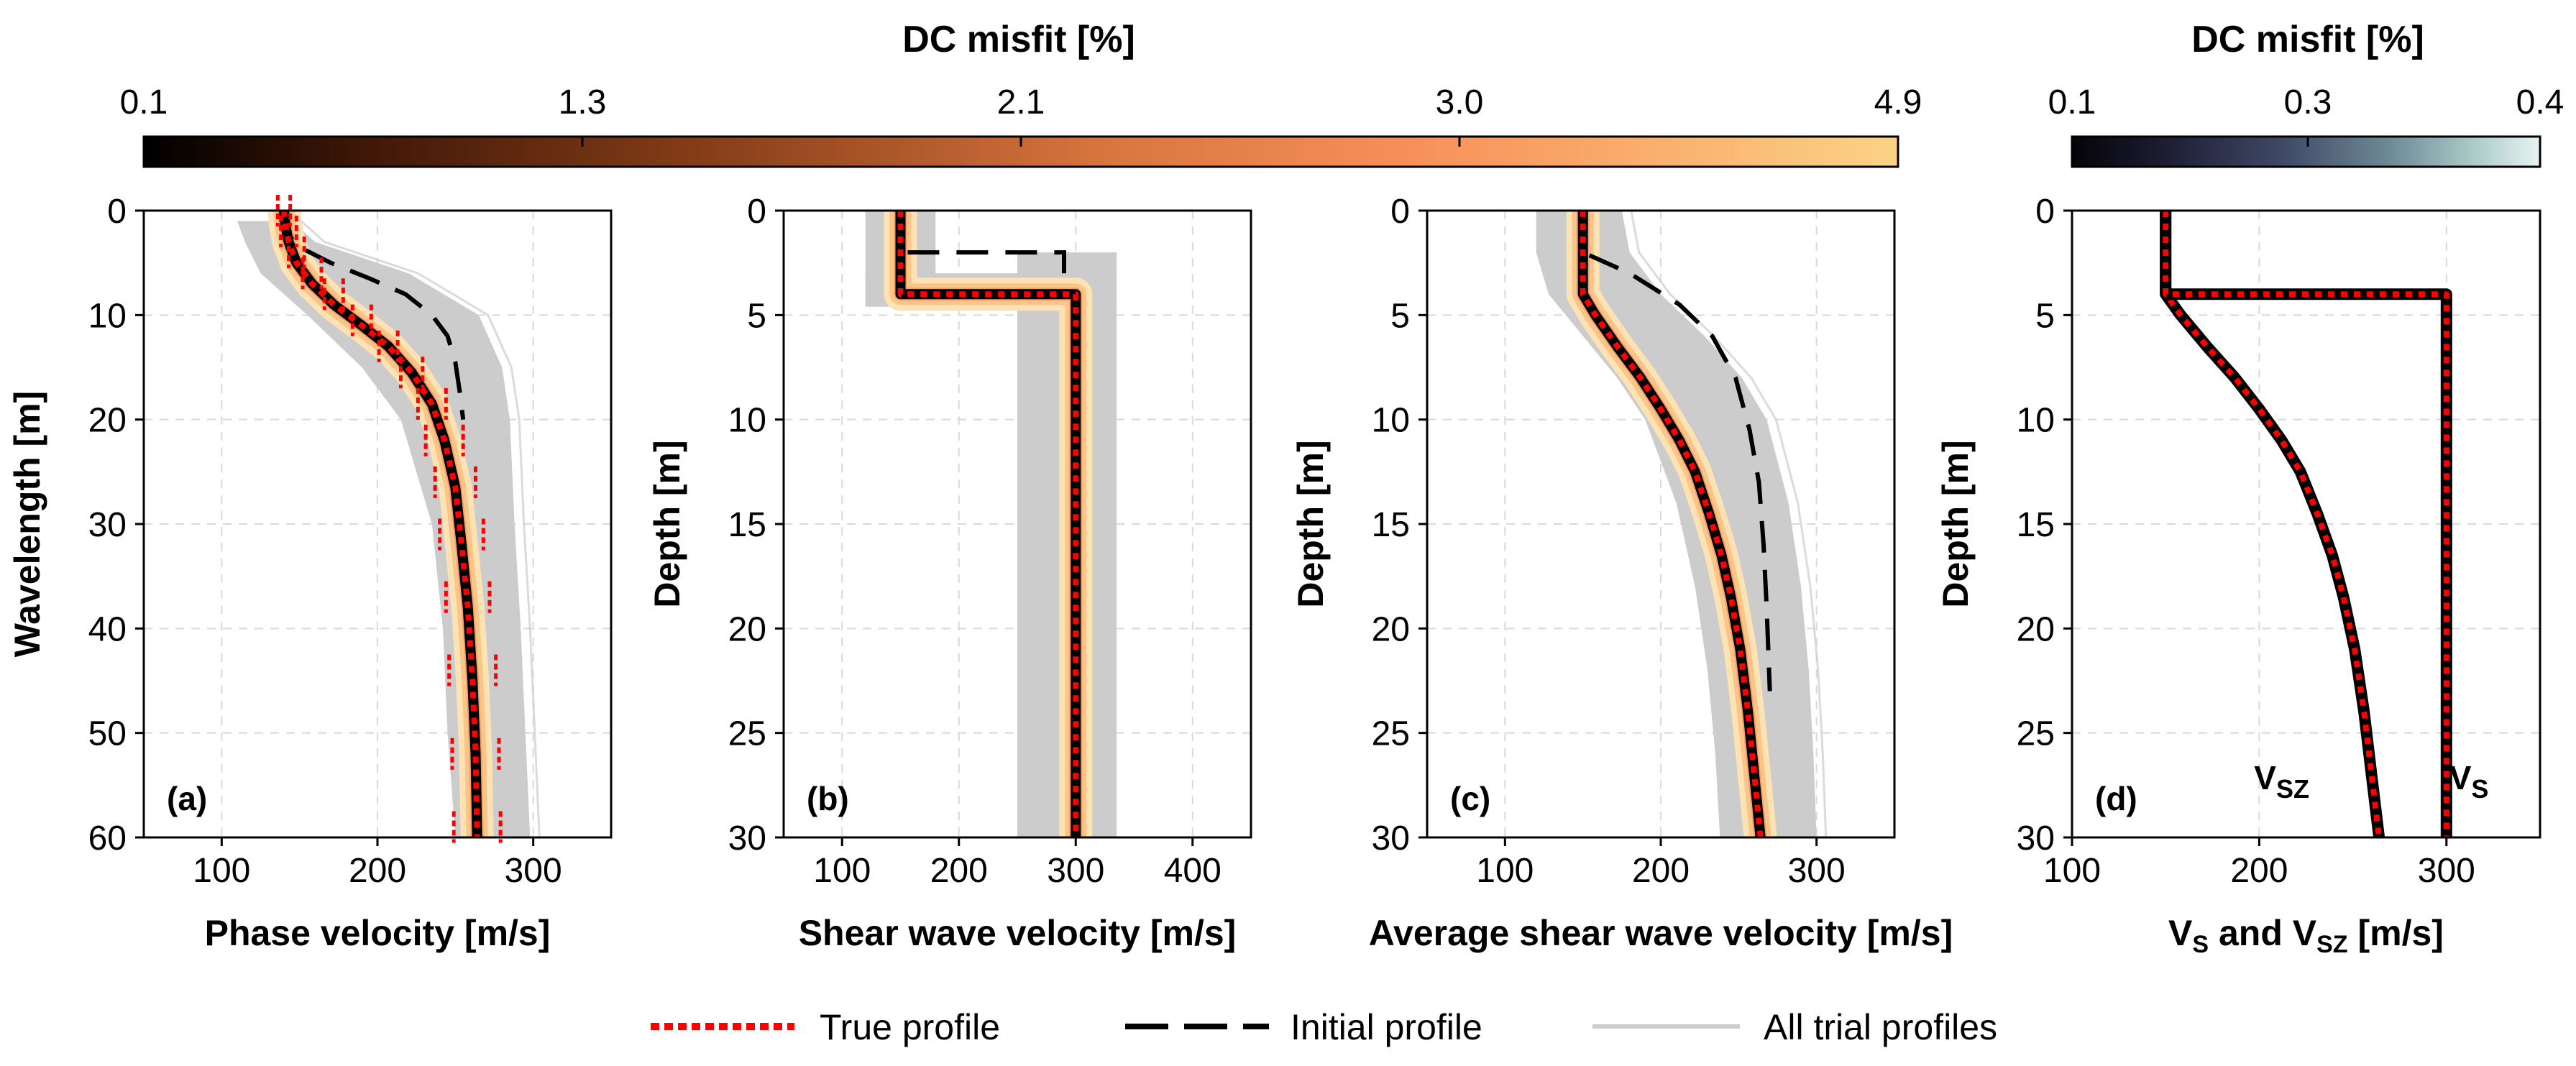 The image size is (2576, 1066). I want to click on colorbar-right-title: DC misfit [%], so click(2307, 39).